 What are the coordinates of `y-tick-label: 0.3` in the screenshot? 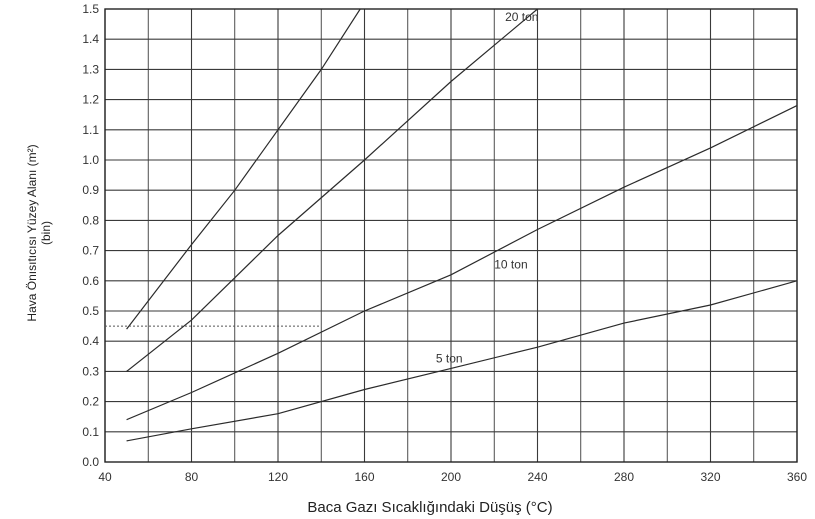 It's located at (90, 371).